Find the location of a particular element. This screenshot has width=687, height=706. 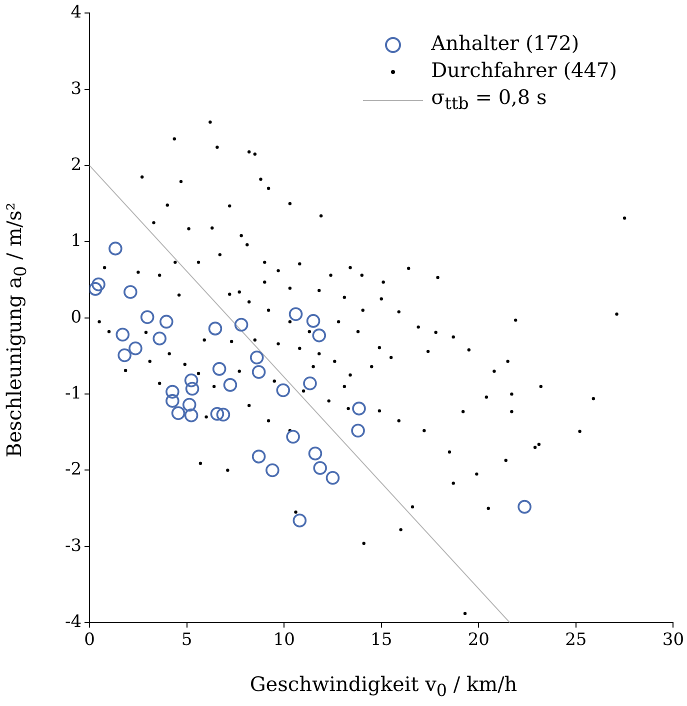

y-tick-label: -3 is located at coordinates (73, 546).